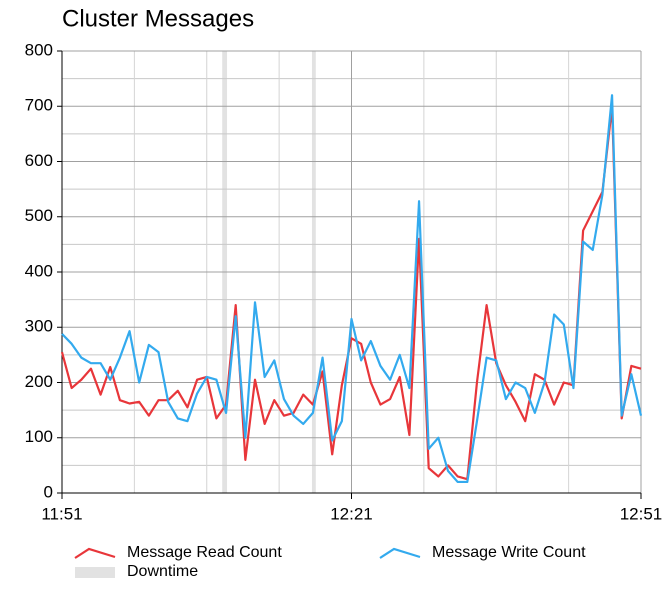  I want to click on y-tick-label: 700, so click(39, 105).